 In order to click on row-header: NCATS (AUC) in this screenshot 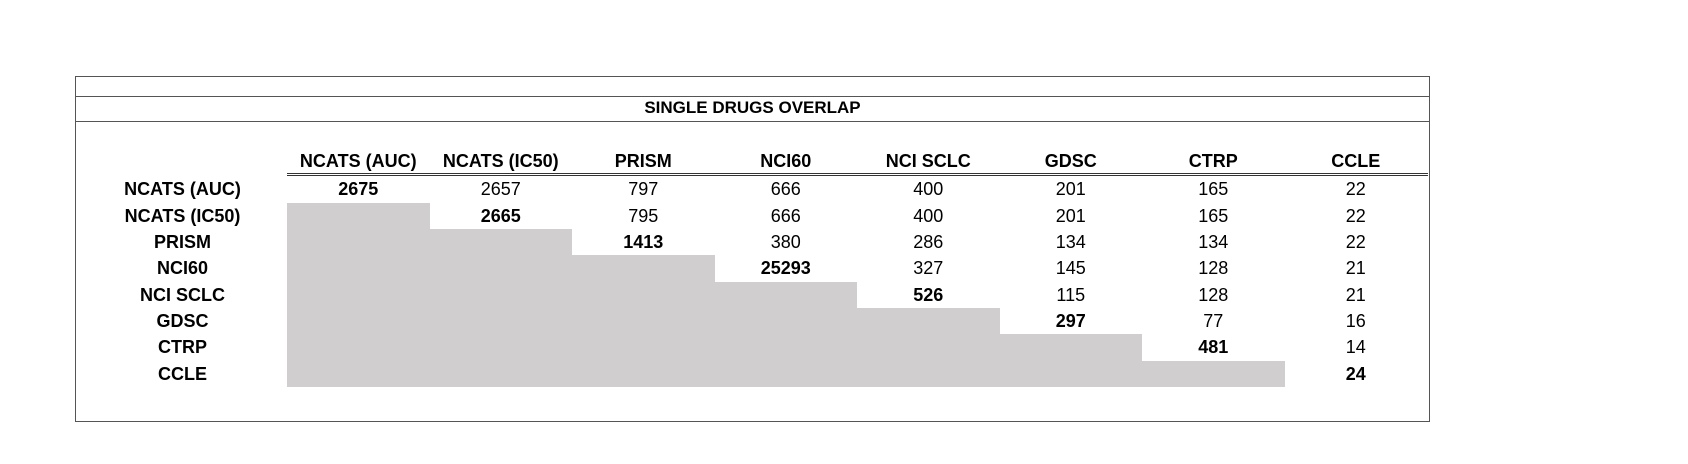, I will do `click(182, 189)`.